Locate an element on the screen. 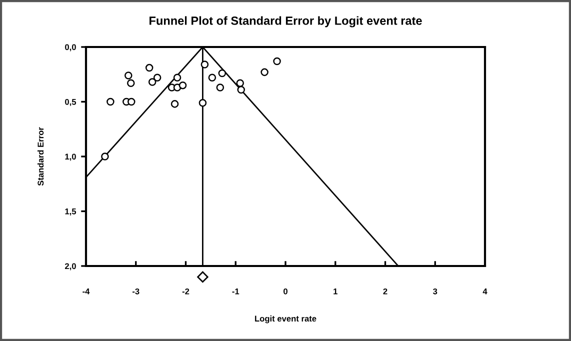  y-tick-label: 1,5 is located at coordinates (70, 212).